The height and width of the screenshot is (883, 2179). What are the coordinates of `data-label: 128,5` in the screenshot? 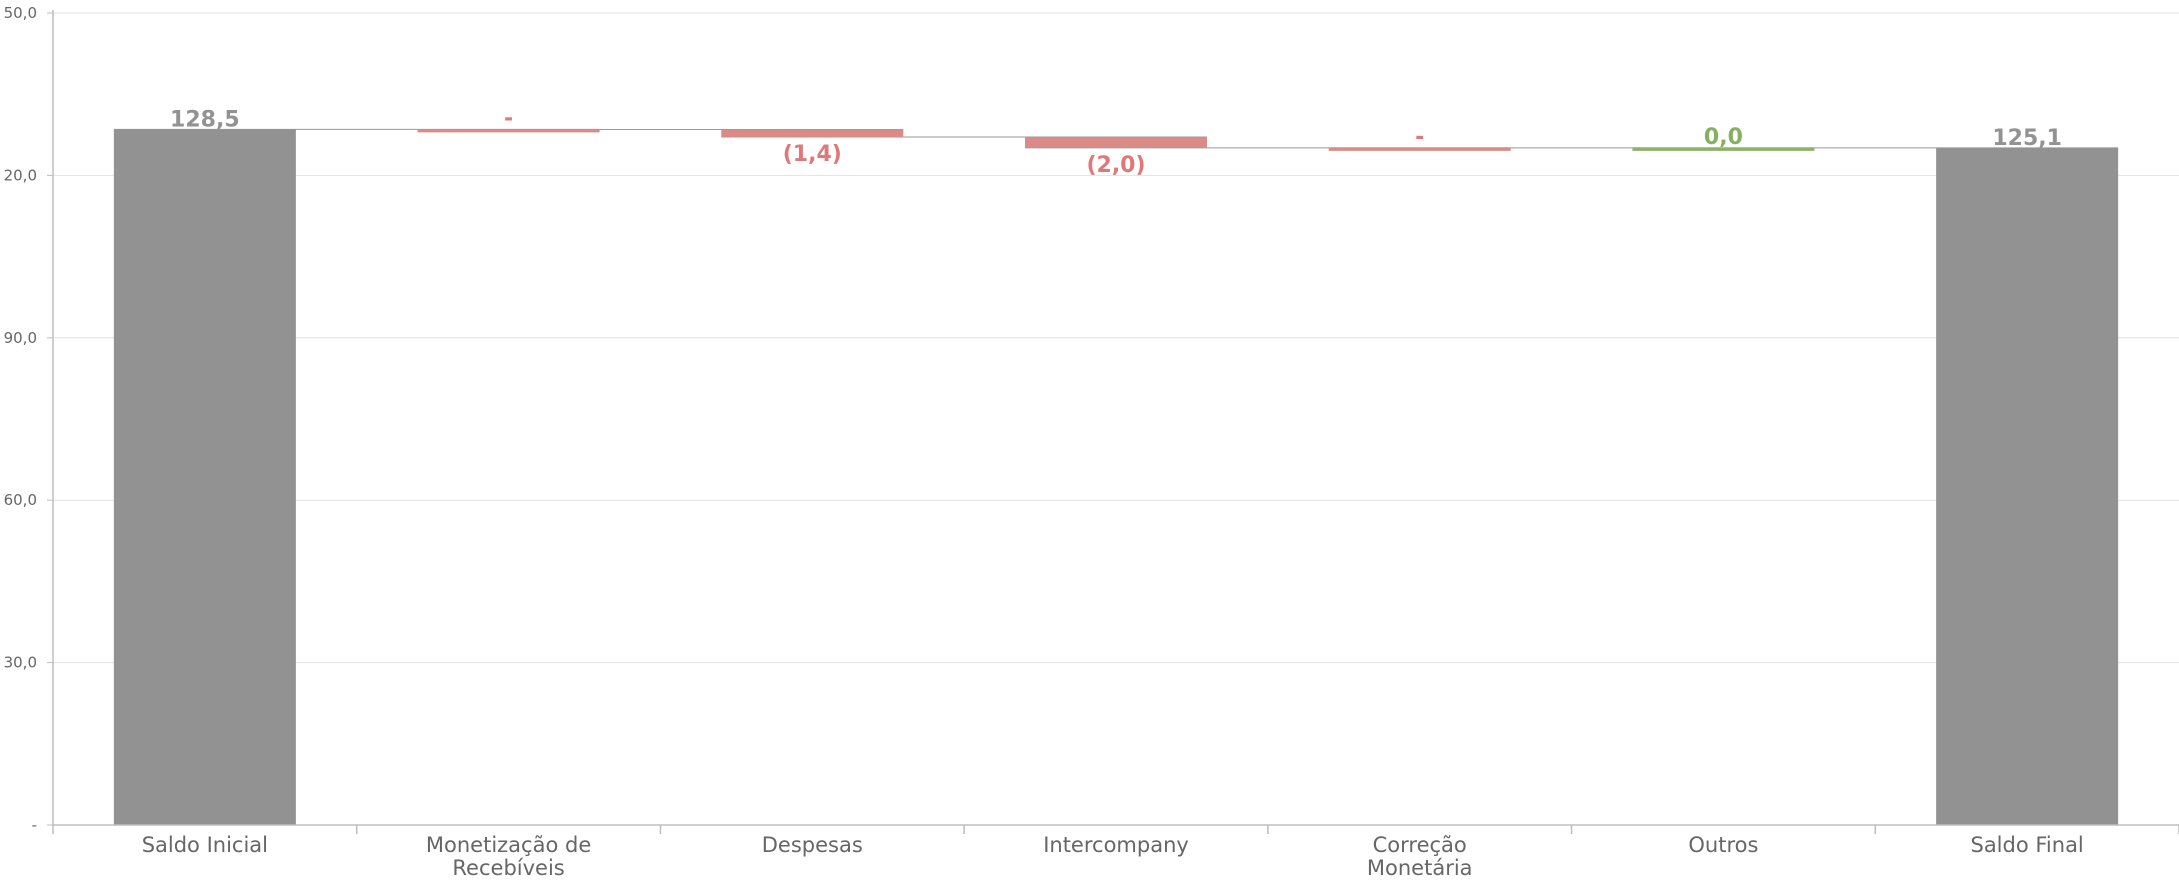 It's located at (205, 119).